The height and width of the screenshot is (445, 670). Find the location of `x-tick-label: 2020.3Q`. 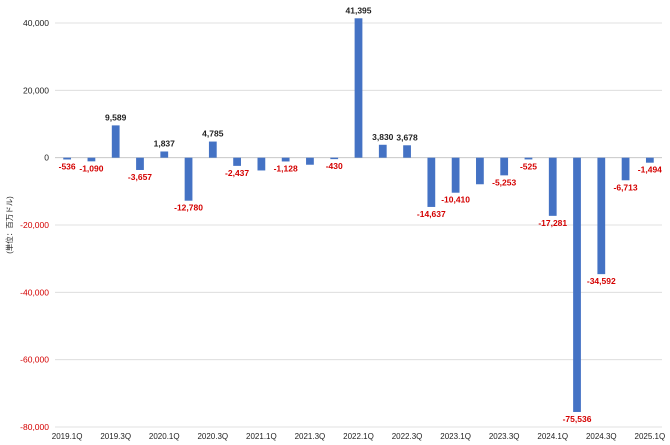

x-tick-label: 2020.3Q is located at coordinates (212, 436).